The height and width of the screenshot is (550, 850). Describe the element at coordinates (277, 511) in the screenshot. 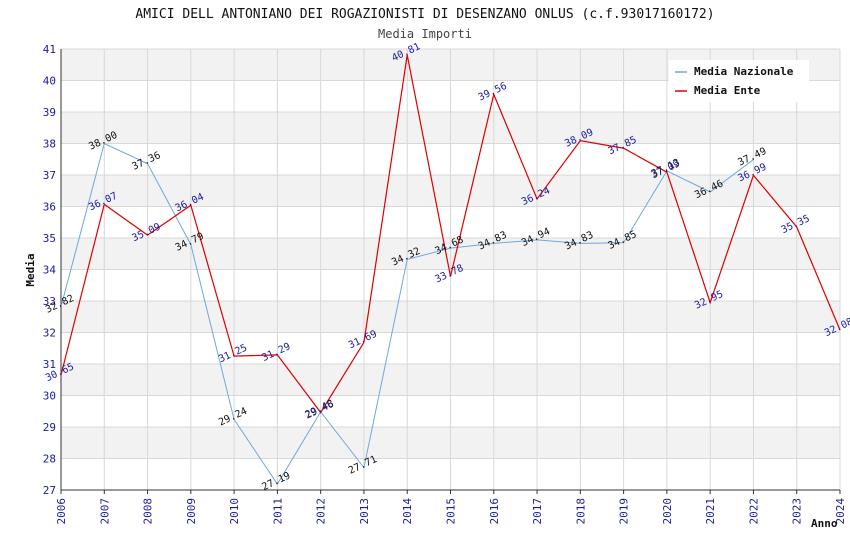

I see `x-tick-2011: 2011` at that location.